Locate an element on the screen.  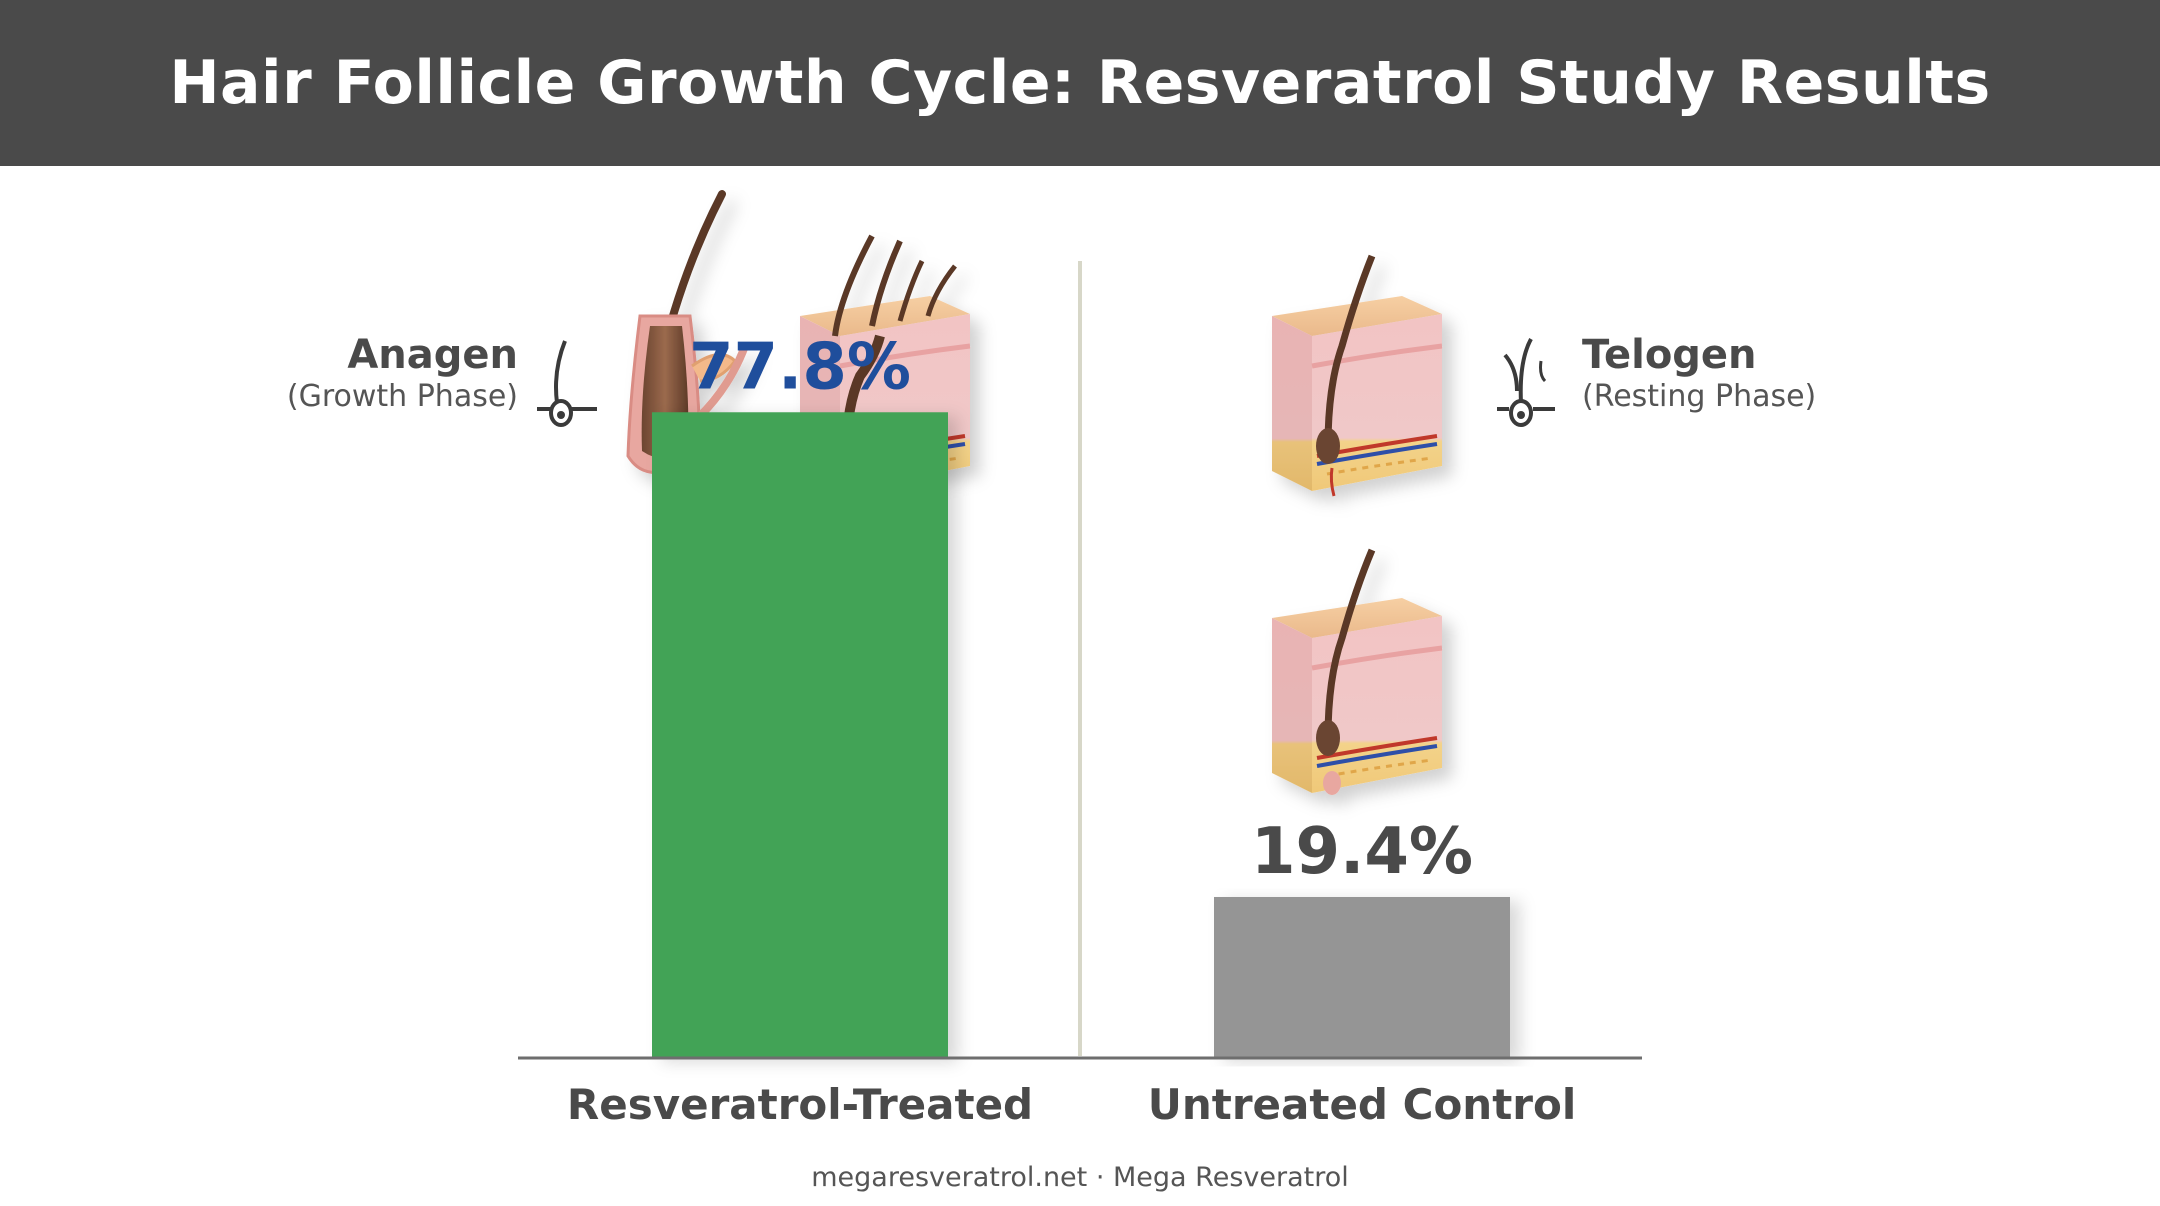
control-skin-cube-illustration-bottom is located at coordinates (1357, 671).